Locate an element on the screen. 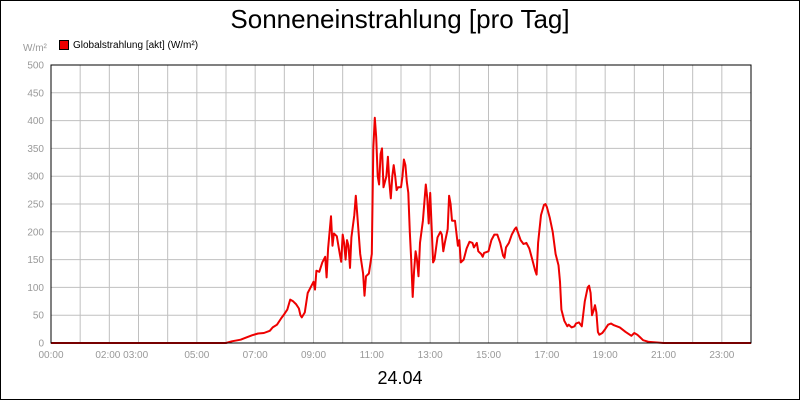  y-tick-label: 350 is located at coordinates (35, 149).